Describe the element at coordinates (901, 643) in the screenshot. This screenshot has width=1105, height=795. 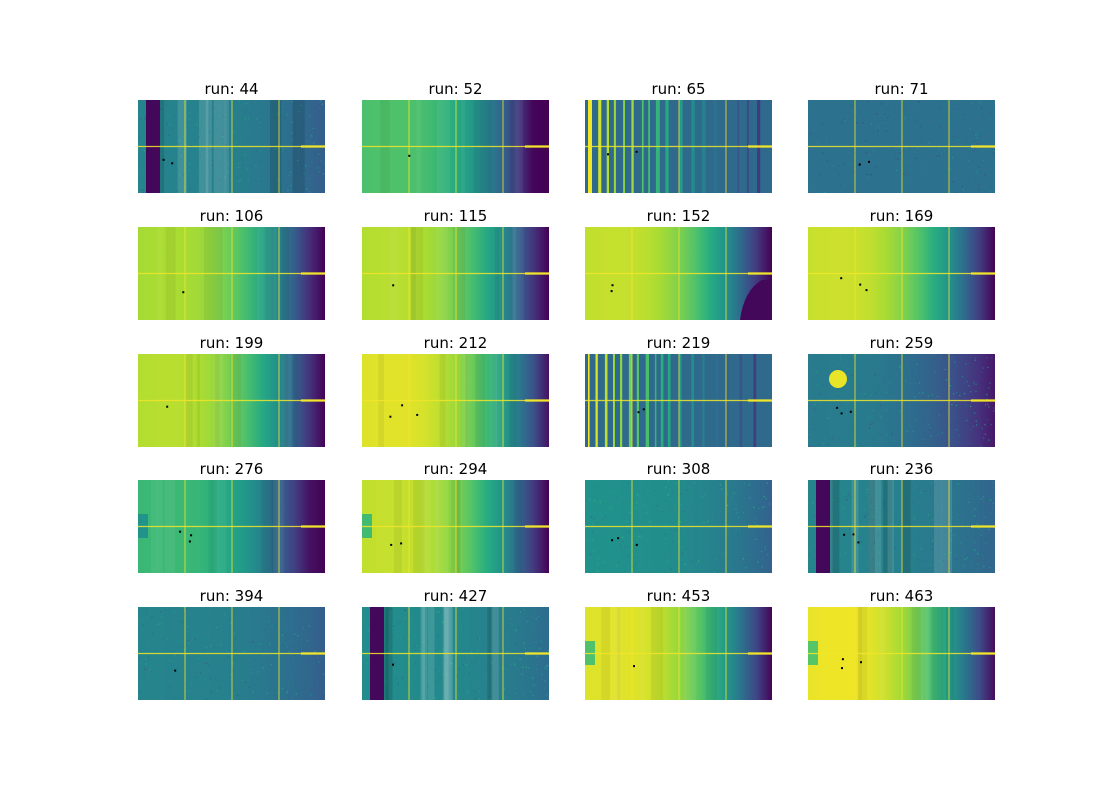
I see `panel: run: 463` at that location.